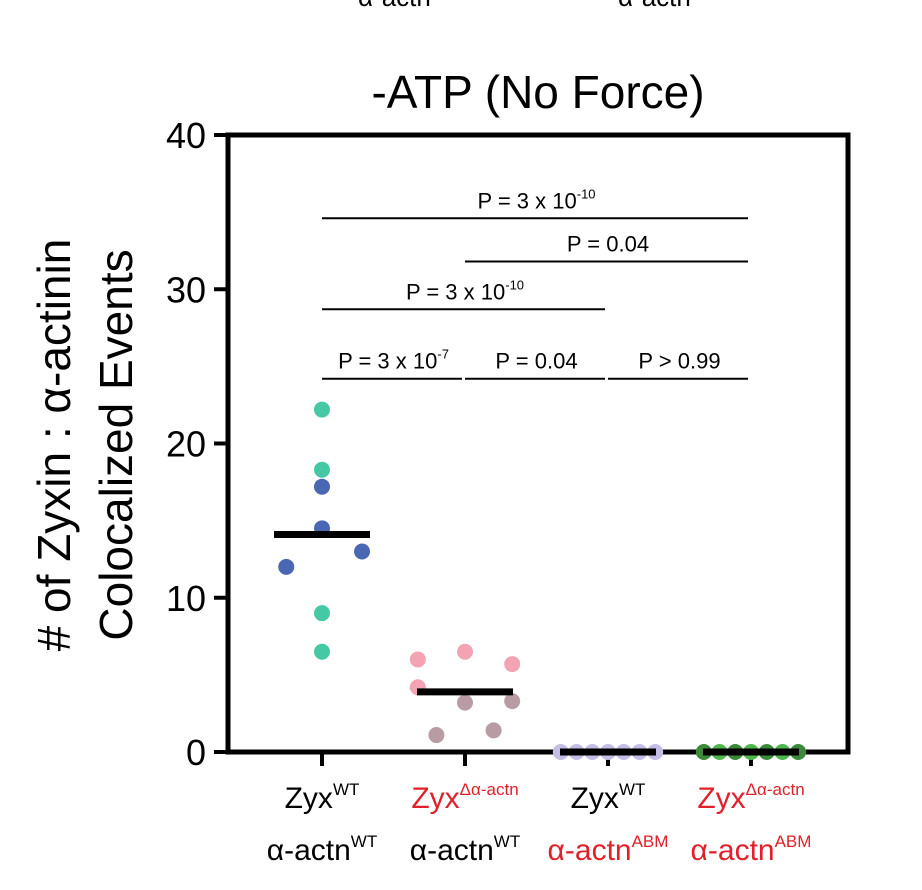  I want to click on y-tick-label-10: 10, so click(186, 598).